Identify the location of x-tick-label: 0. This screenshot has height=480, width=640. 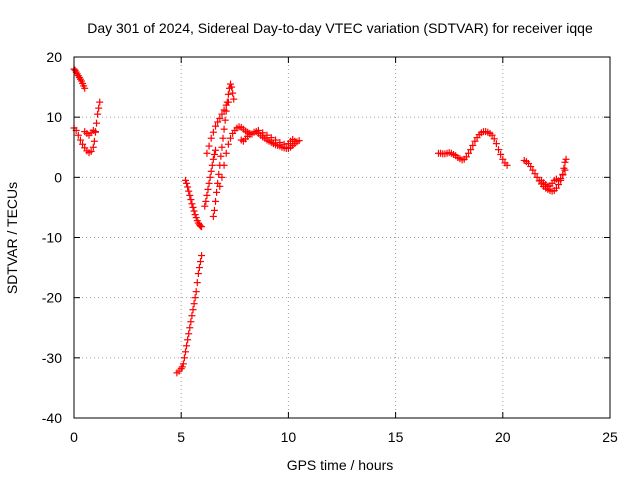
(74, 437).